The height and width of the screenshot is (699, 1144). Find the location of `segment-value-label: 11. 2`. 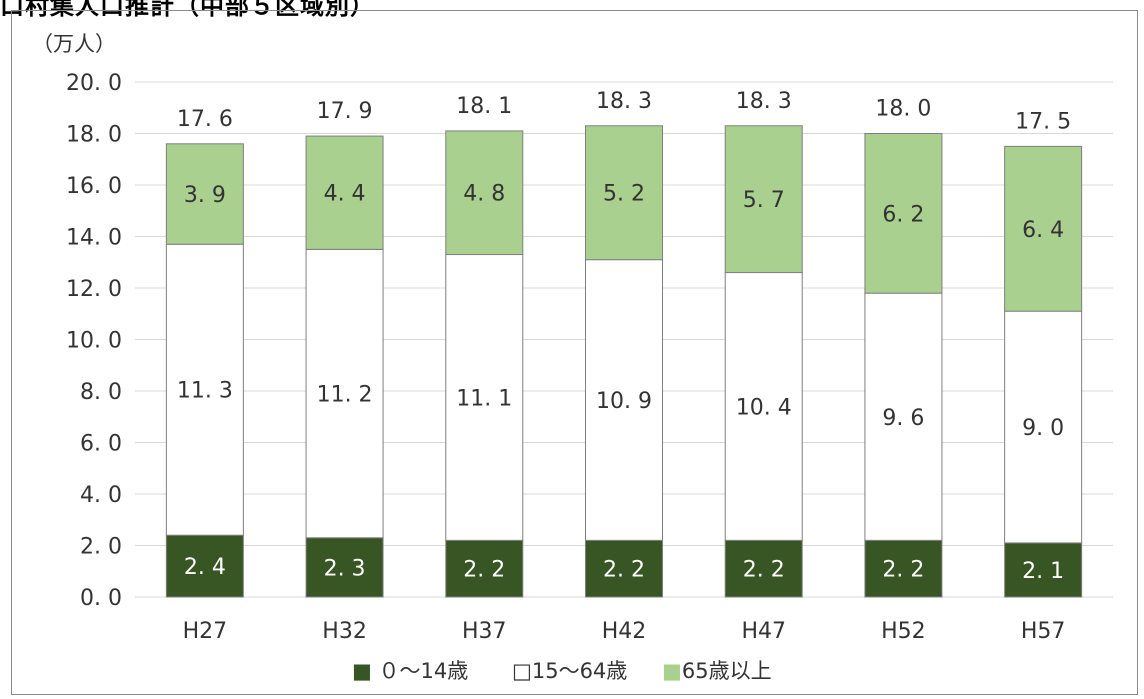

segment-value-label: 11. 2 is located at coordinates (345, 395).